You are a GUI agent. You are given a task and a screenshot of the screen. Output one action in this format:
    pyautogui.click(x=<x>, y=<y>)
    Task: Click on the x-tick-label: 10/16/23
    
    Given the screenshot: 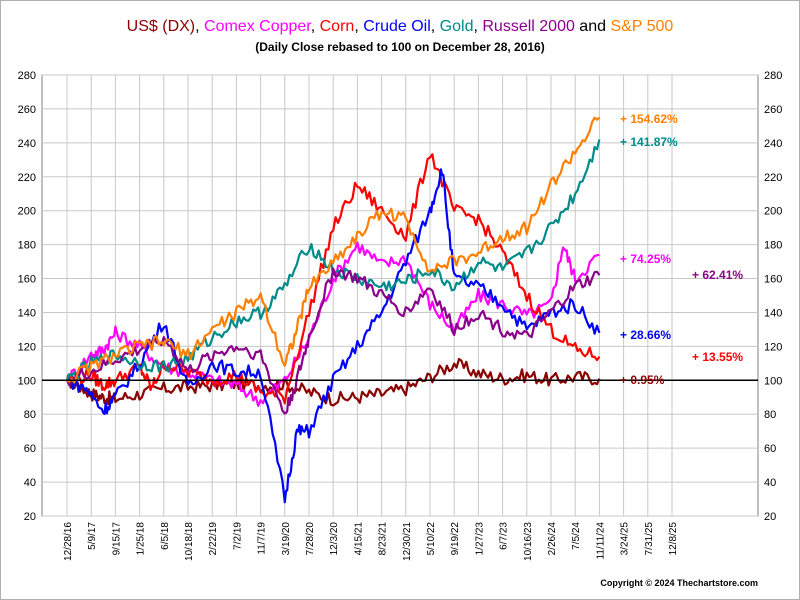 What is the action you would take?
    pyautogui.click(x=528, y=541)
    